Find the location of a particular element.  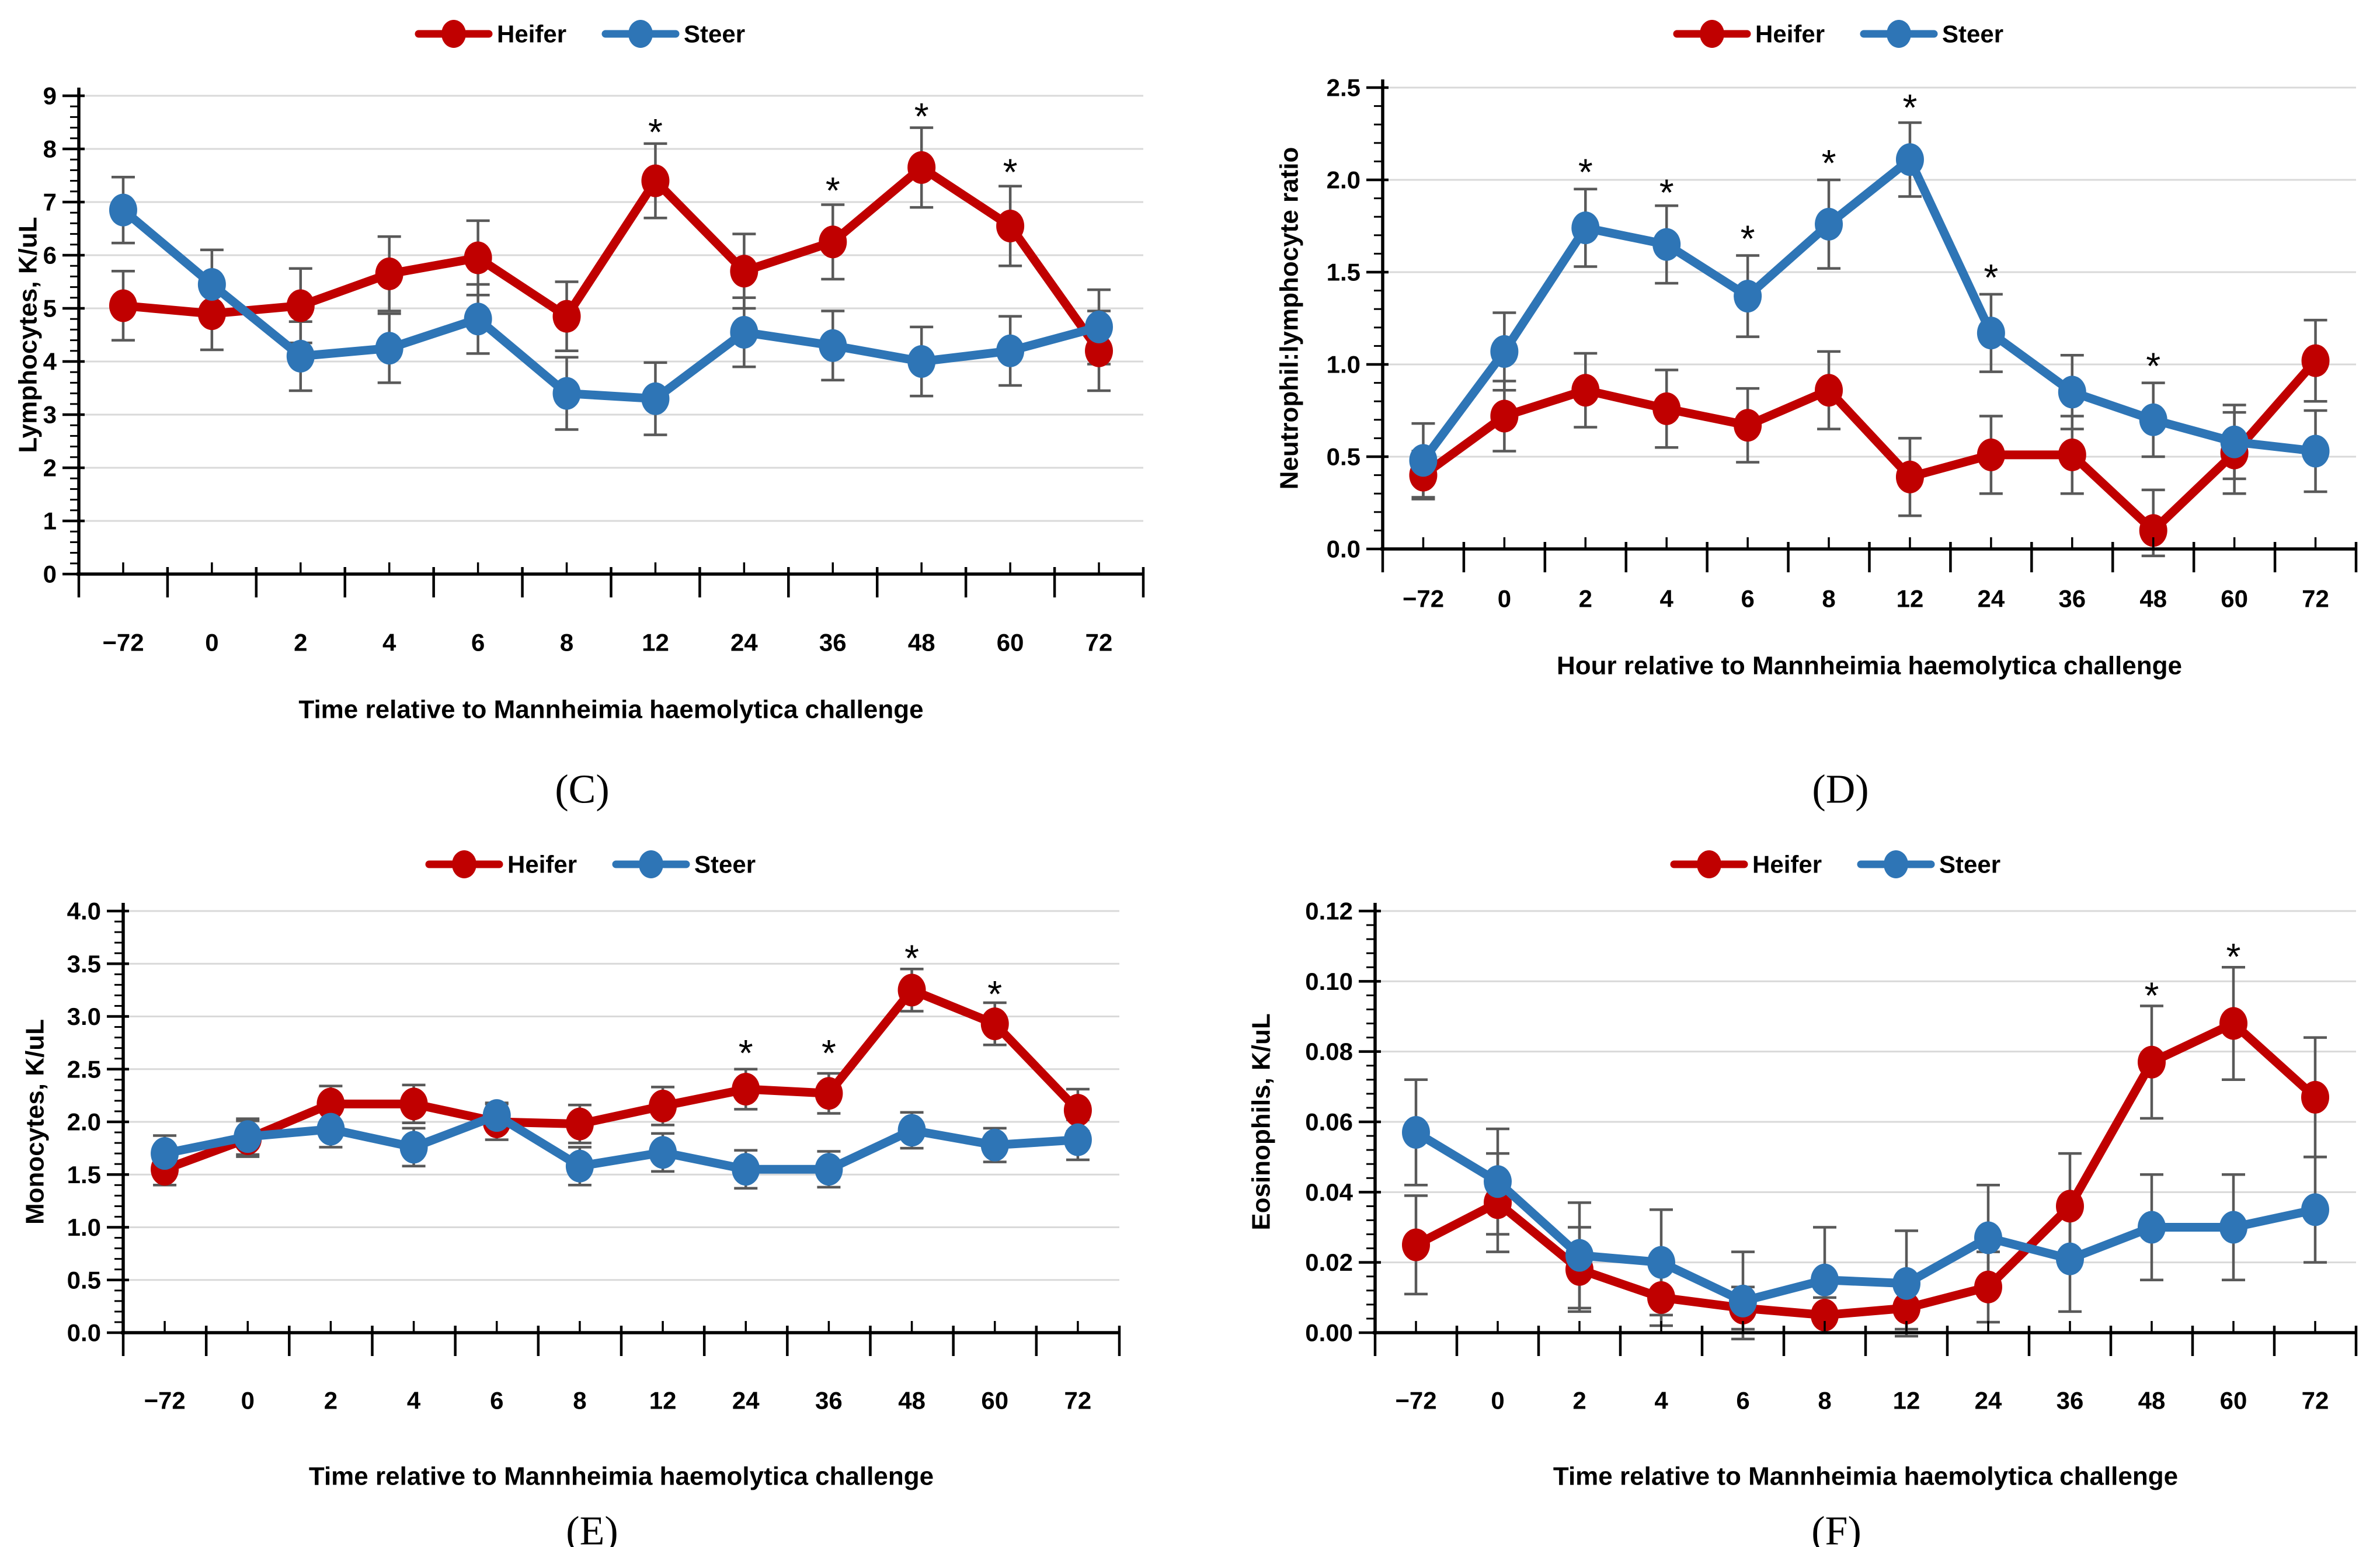

y-tick-label: 0.06 is located at coordinates (1329, 1122).